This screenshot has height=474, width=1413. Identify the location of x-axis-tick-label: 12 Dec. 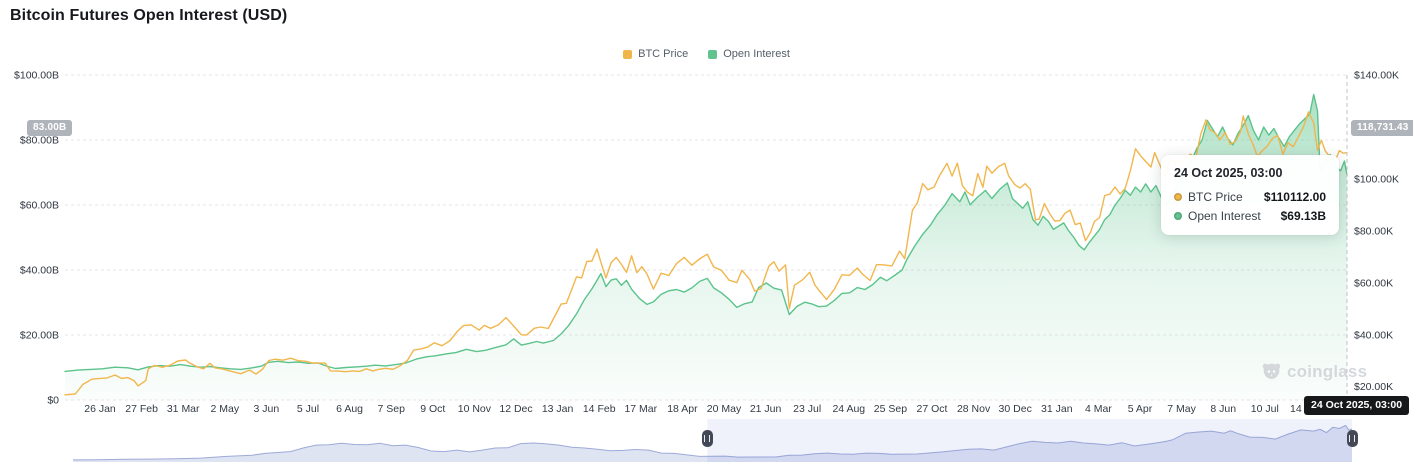
(515, 409).